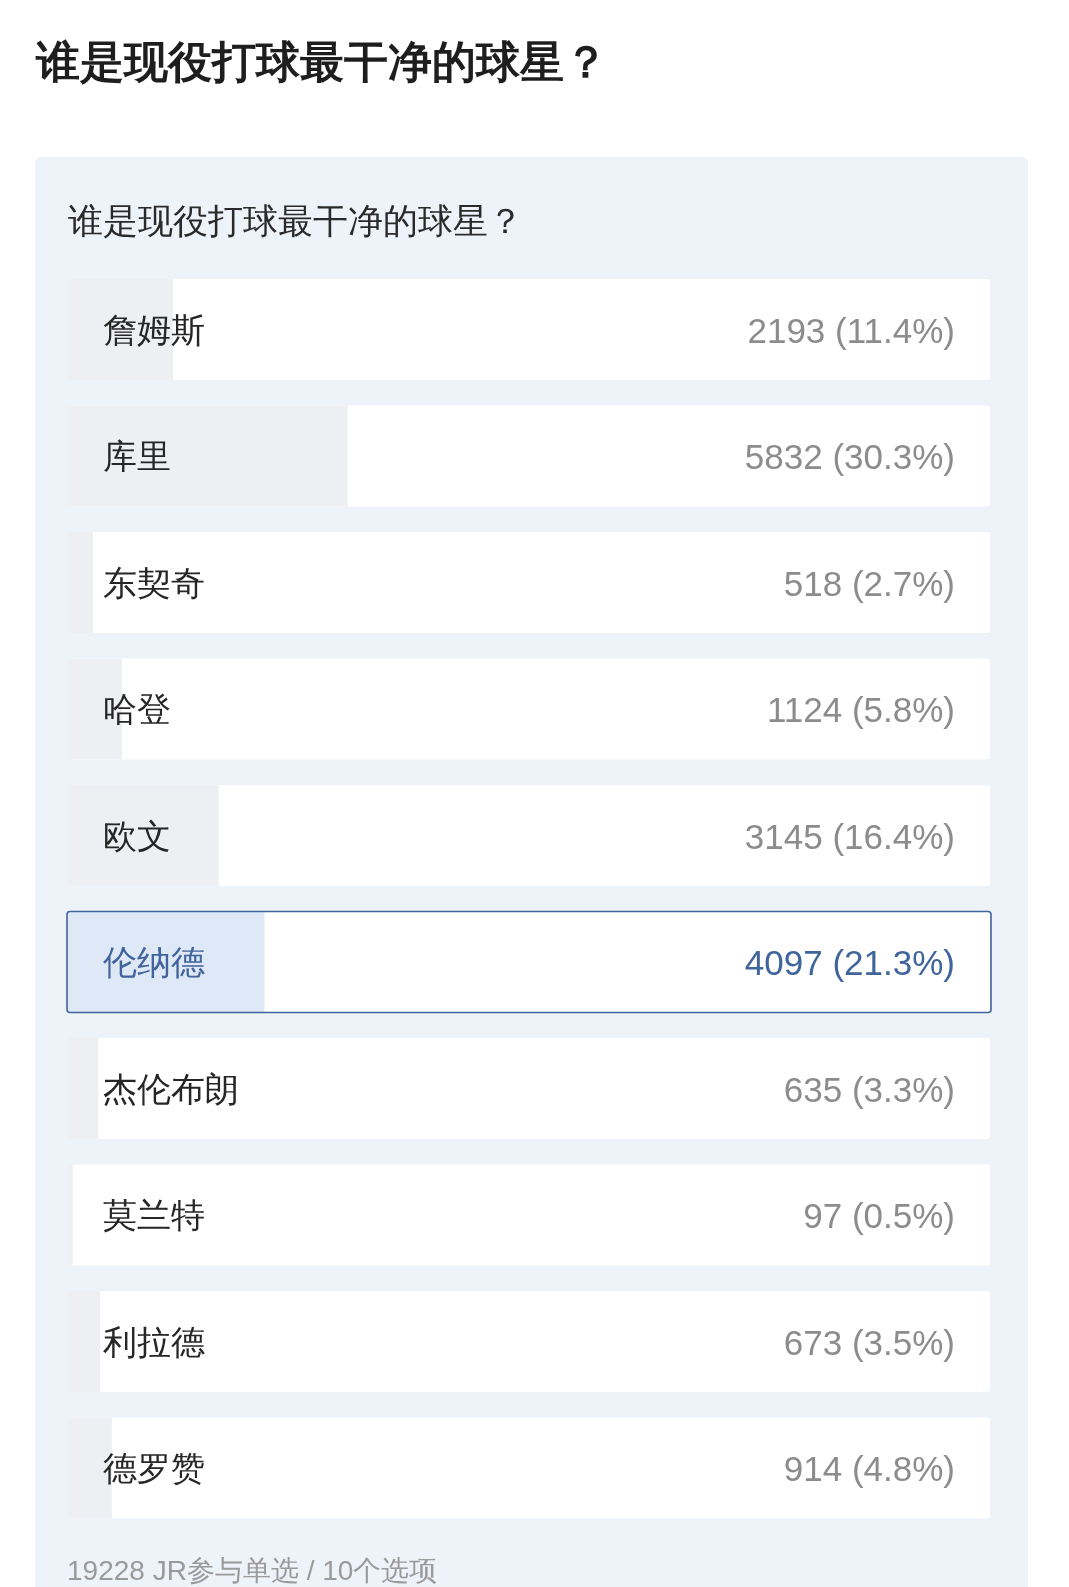  What do you see at coordinates (295, 220) in the screenshot?
I see `subtitle: 谁是现役打球最干净的球星？` at bounding box center [295, 220].